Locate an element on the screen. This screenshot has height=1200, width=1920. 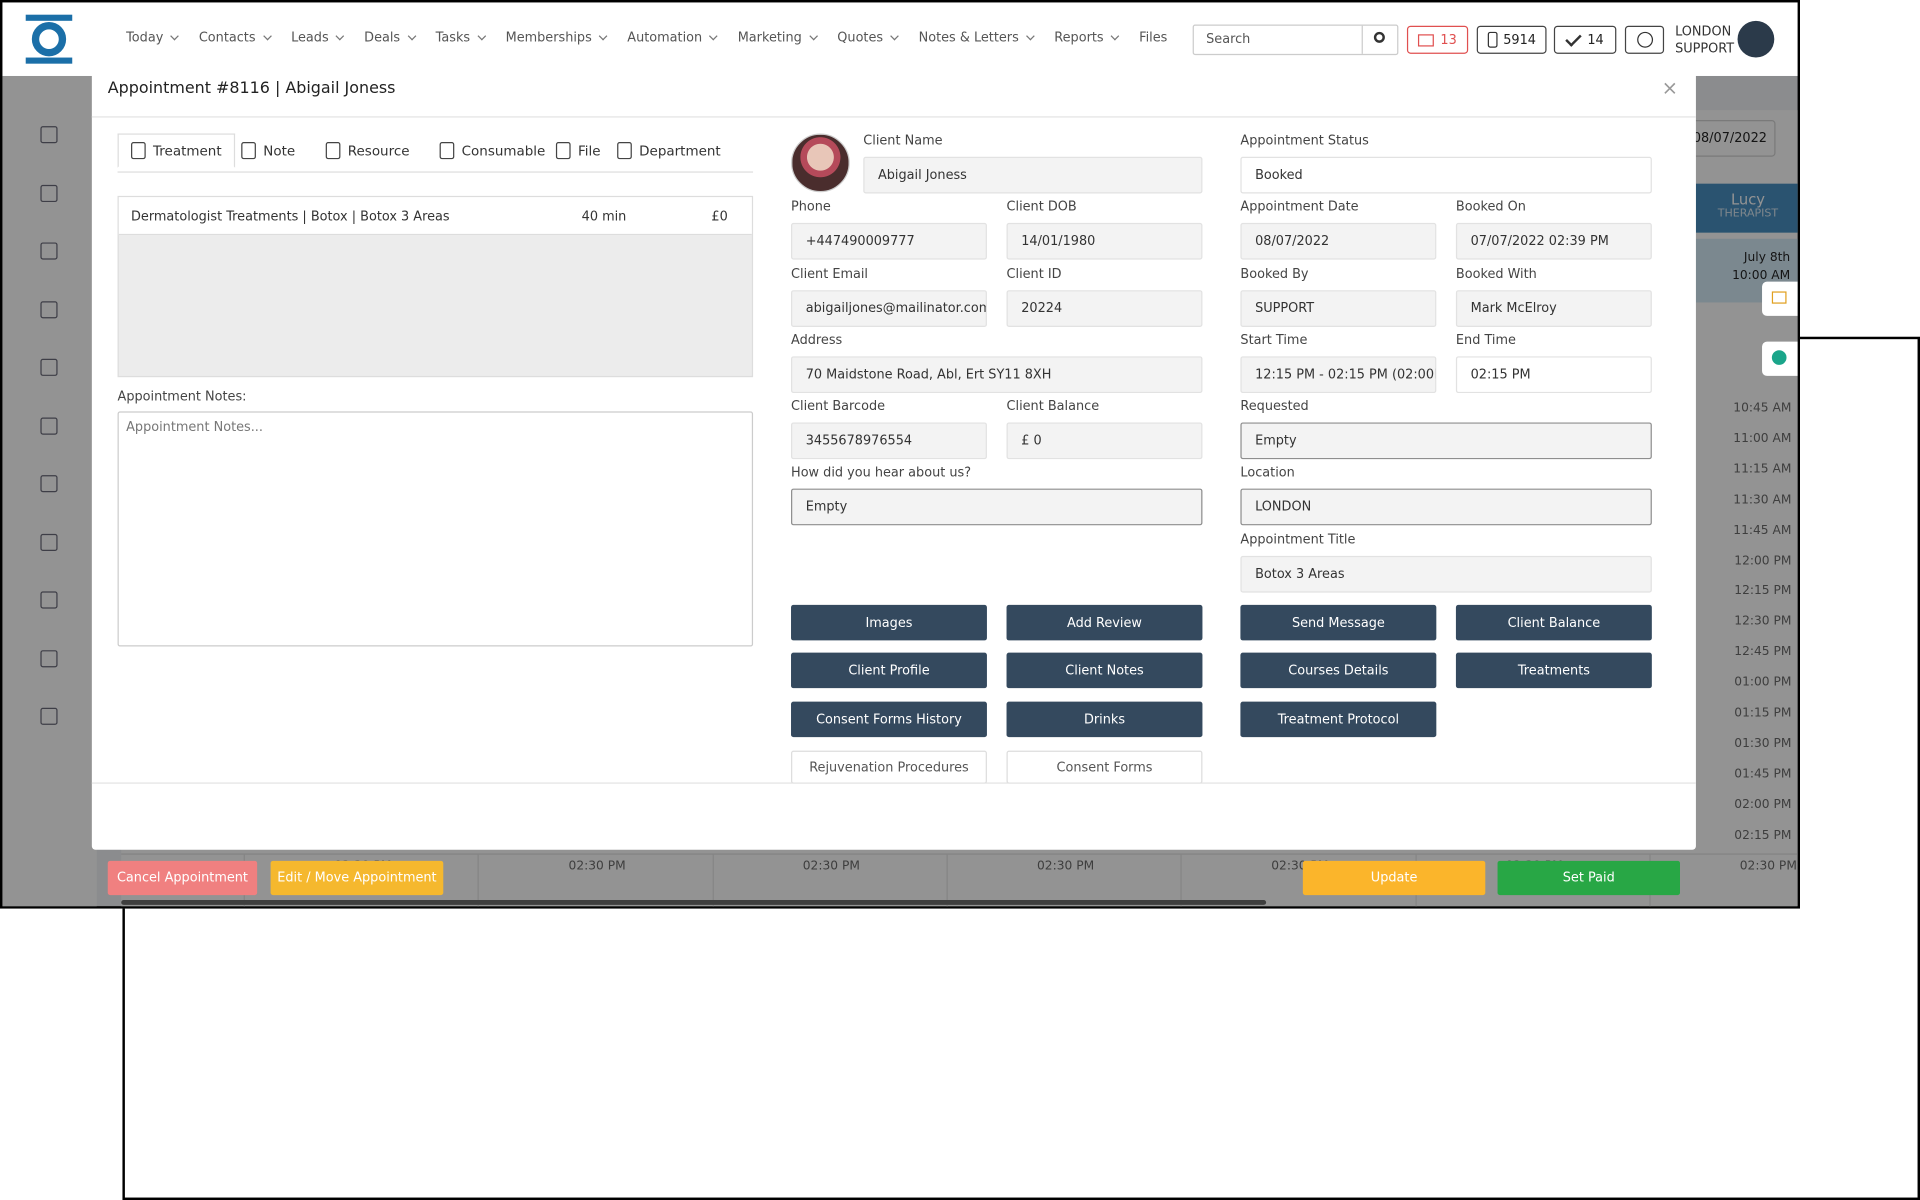
cancel-button: Cancel Appointment is located at coordinates (182, 878).